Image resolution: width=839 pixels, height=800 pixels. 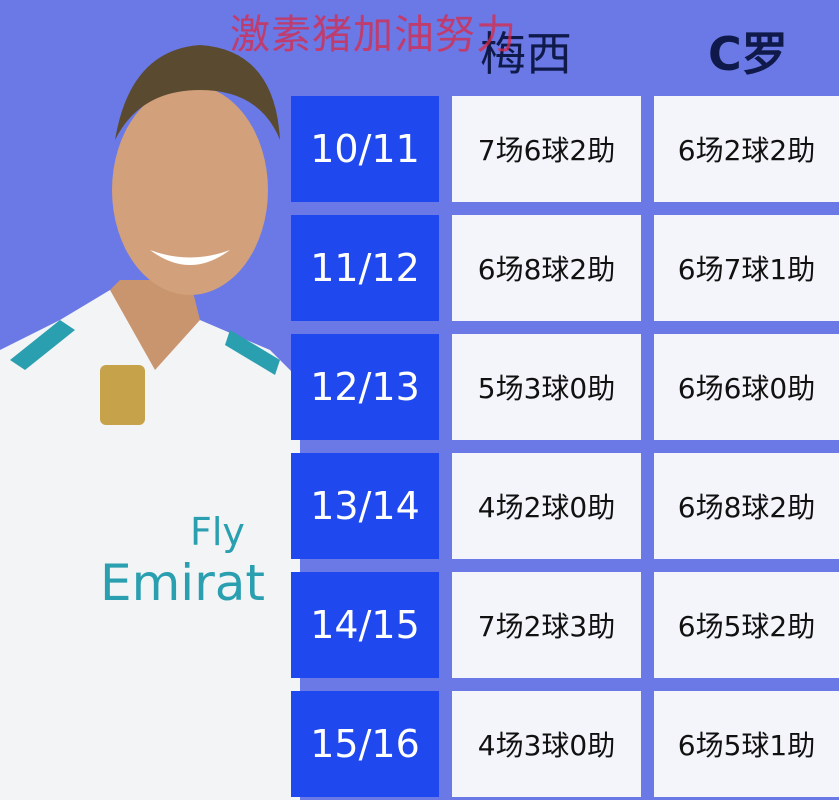 What do you see at coordinates (217, 532) in the screenshot?
I see `svg-text: Fly` at bounding box center [217, 532].